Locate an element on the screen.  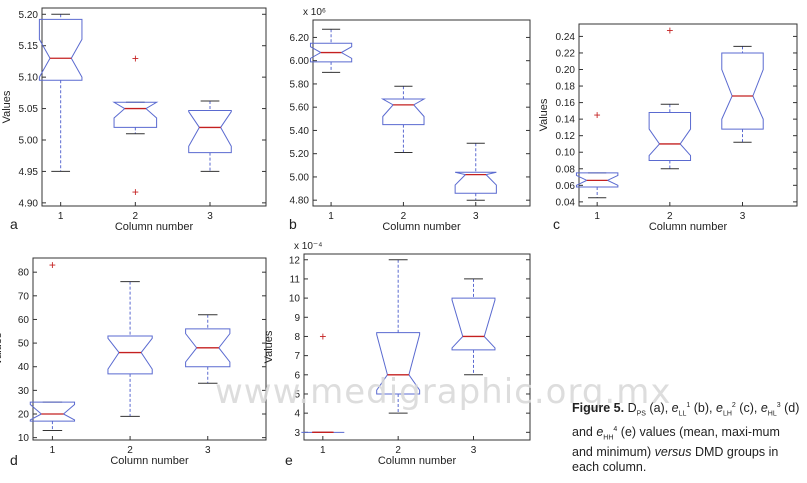
caption-text-4: (c), is located at coordinates (748, 408).